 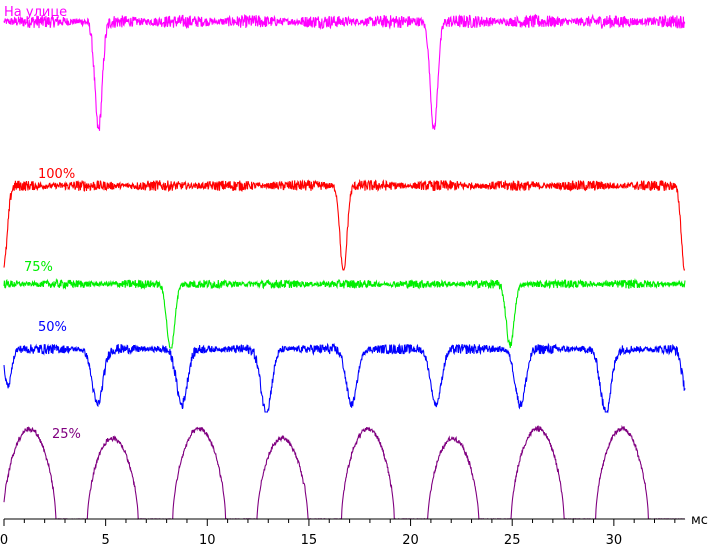 I want to click on series-label-25: 25%, so click(x=66, y=434).